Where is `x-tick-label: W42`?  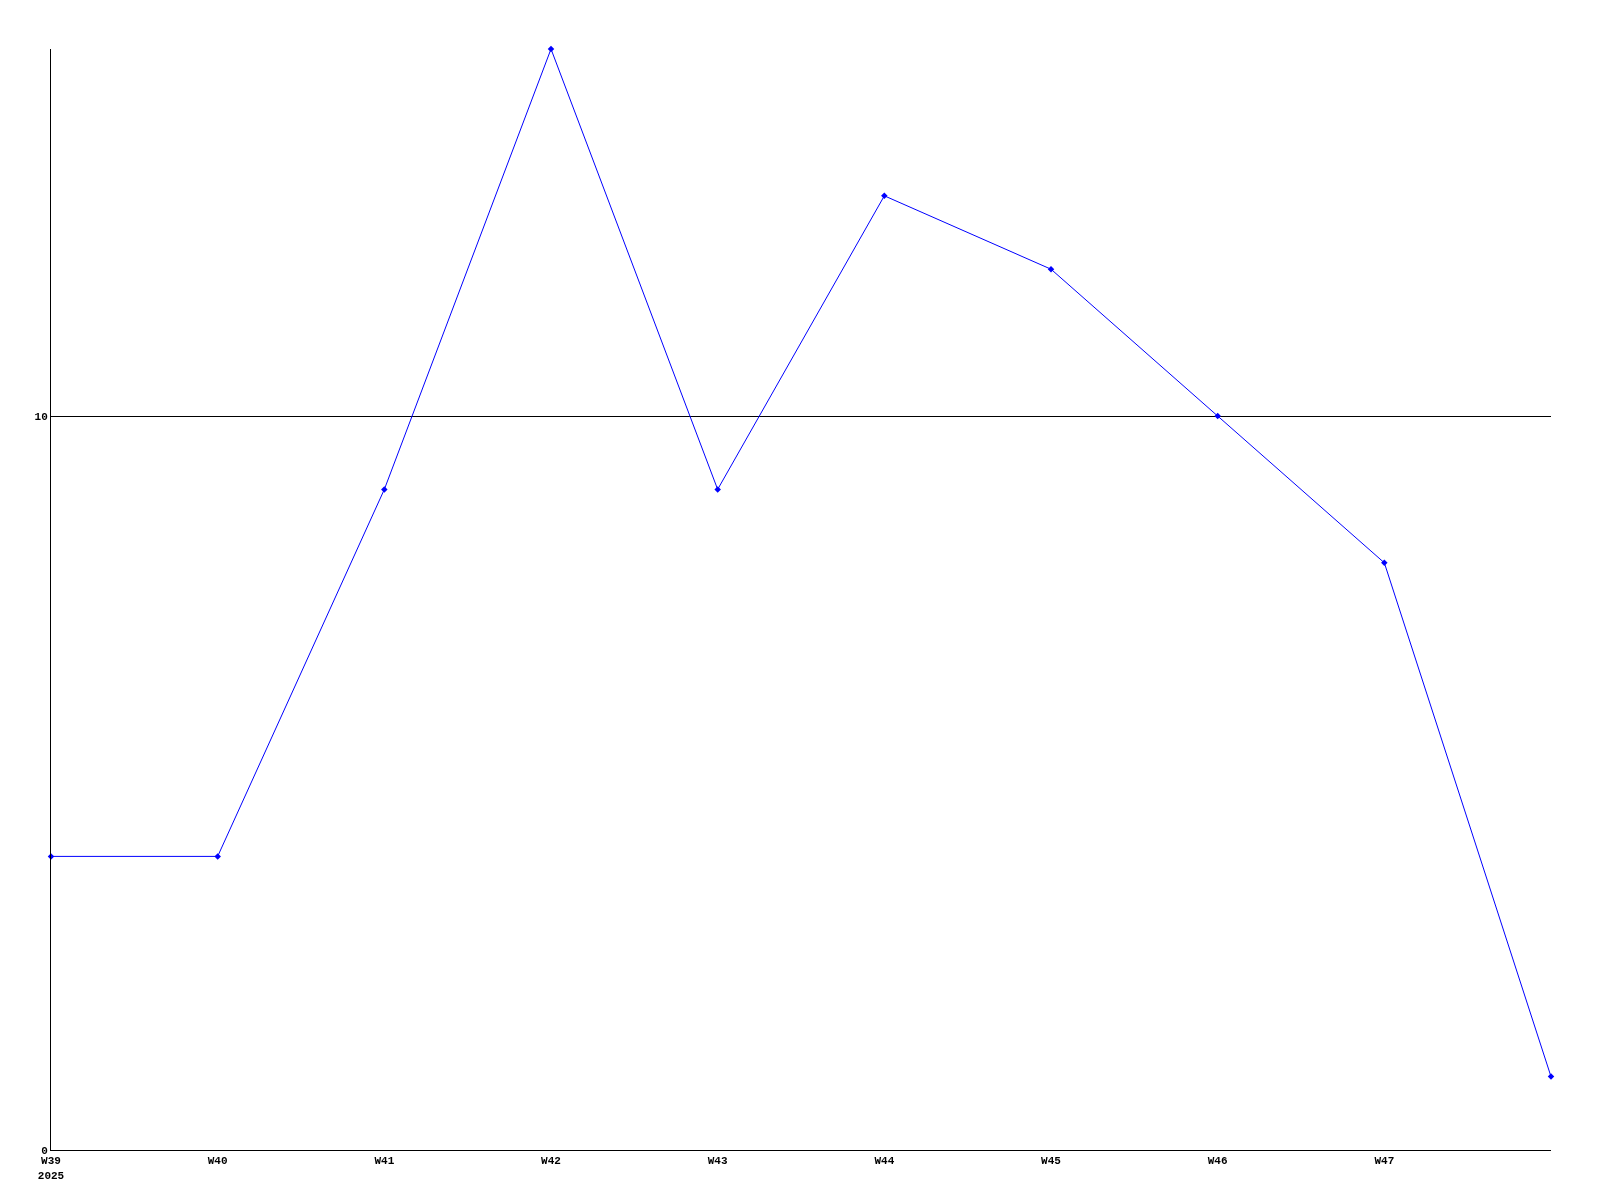
x-tick-label: W42 is located at coordinates (551, 1161).